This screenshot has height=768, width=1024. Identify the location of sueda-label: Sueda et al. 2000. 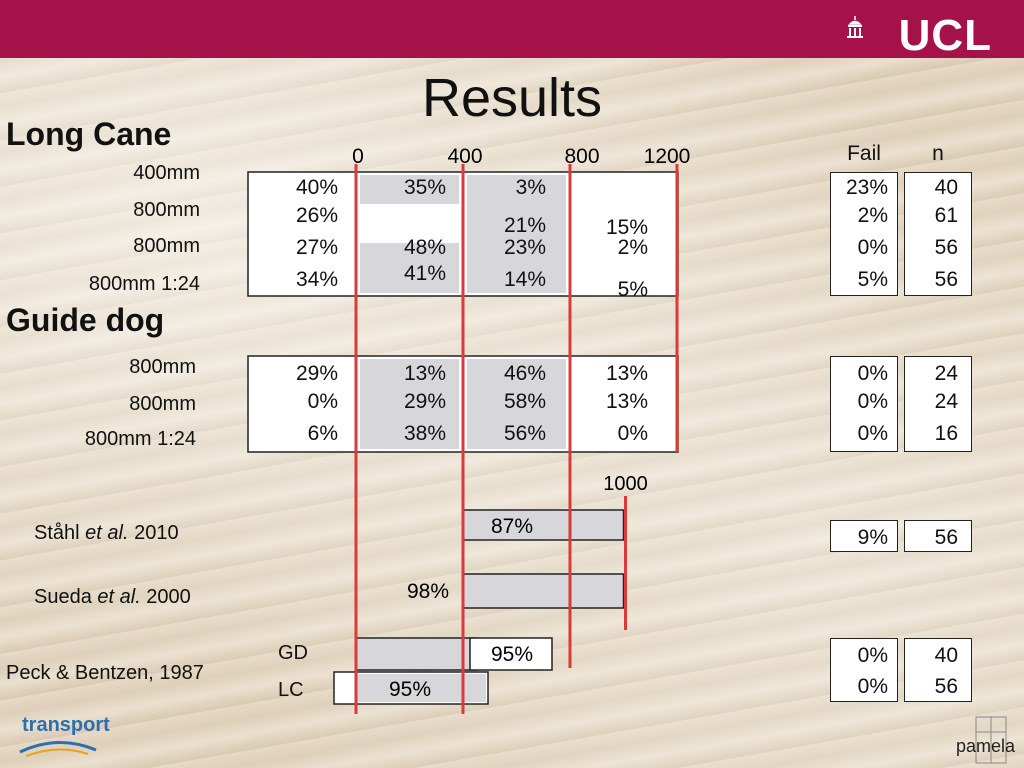
(112, 597).